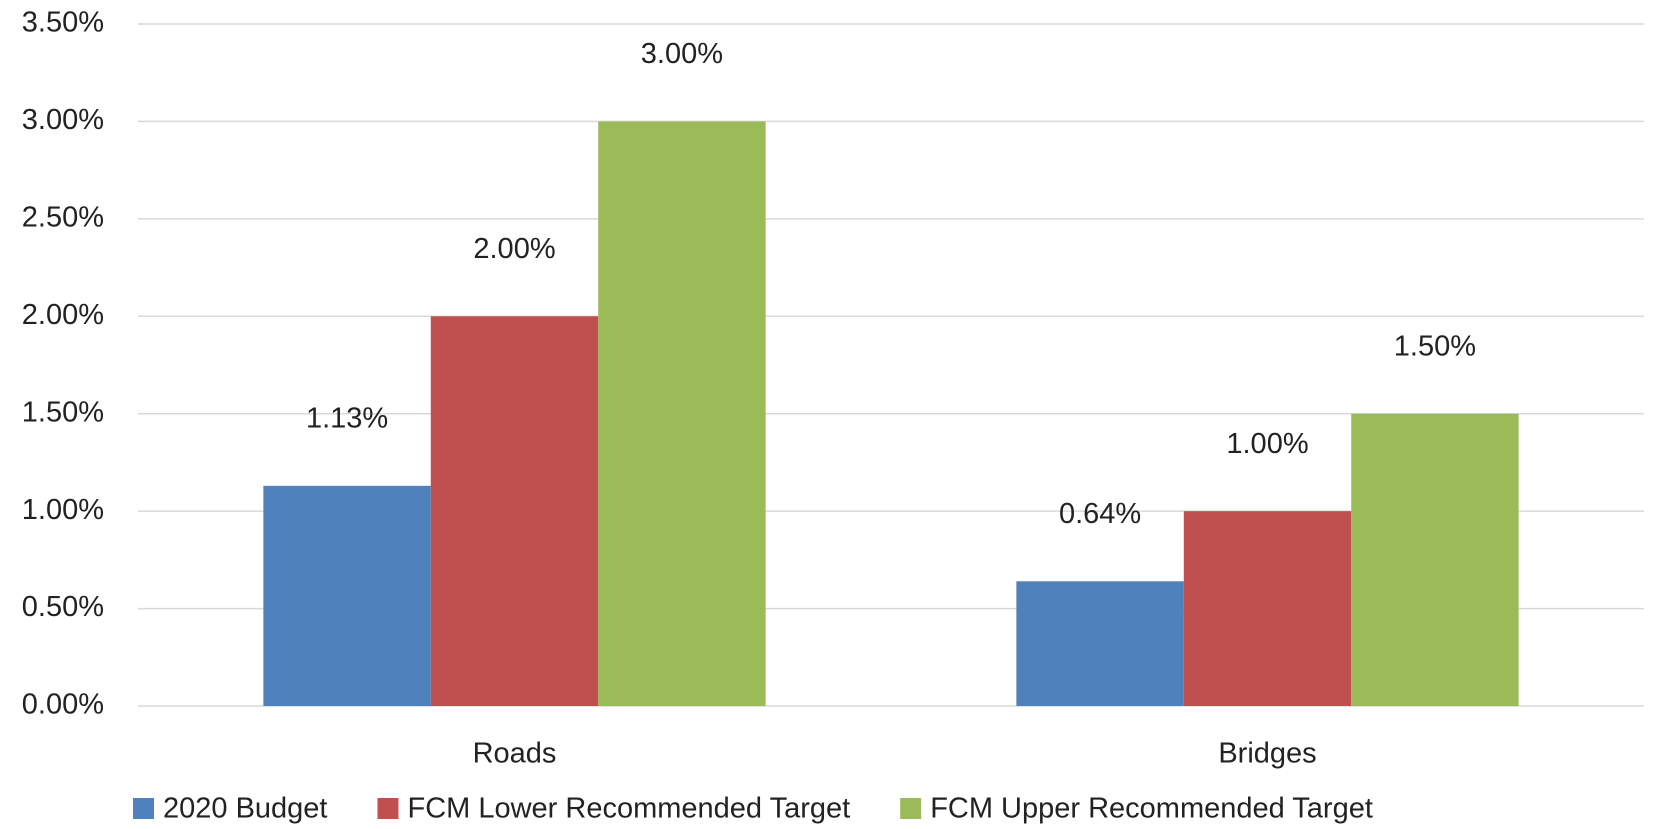  I want to click on y-tick-label: 3.50%, so click(63, 23).